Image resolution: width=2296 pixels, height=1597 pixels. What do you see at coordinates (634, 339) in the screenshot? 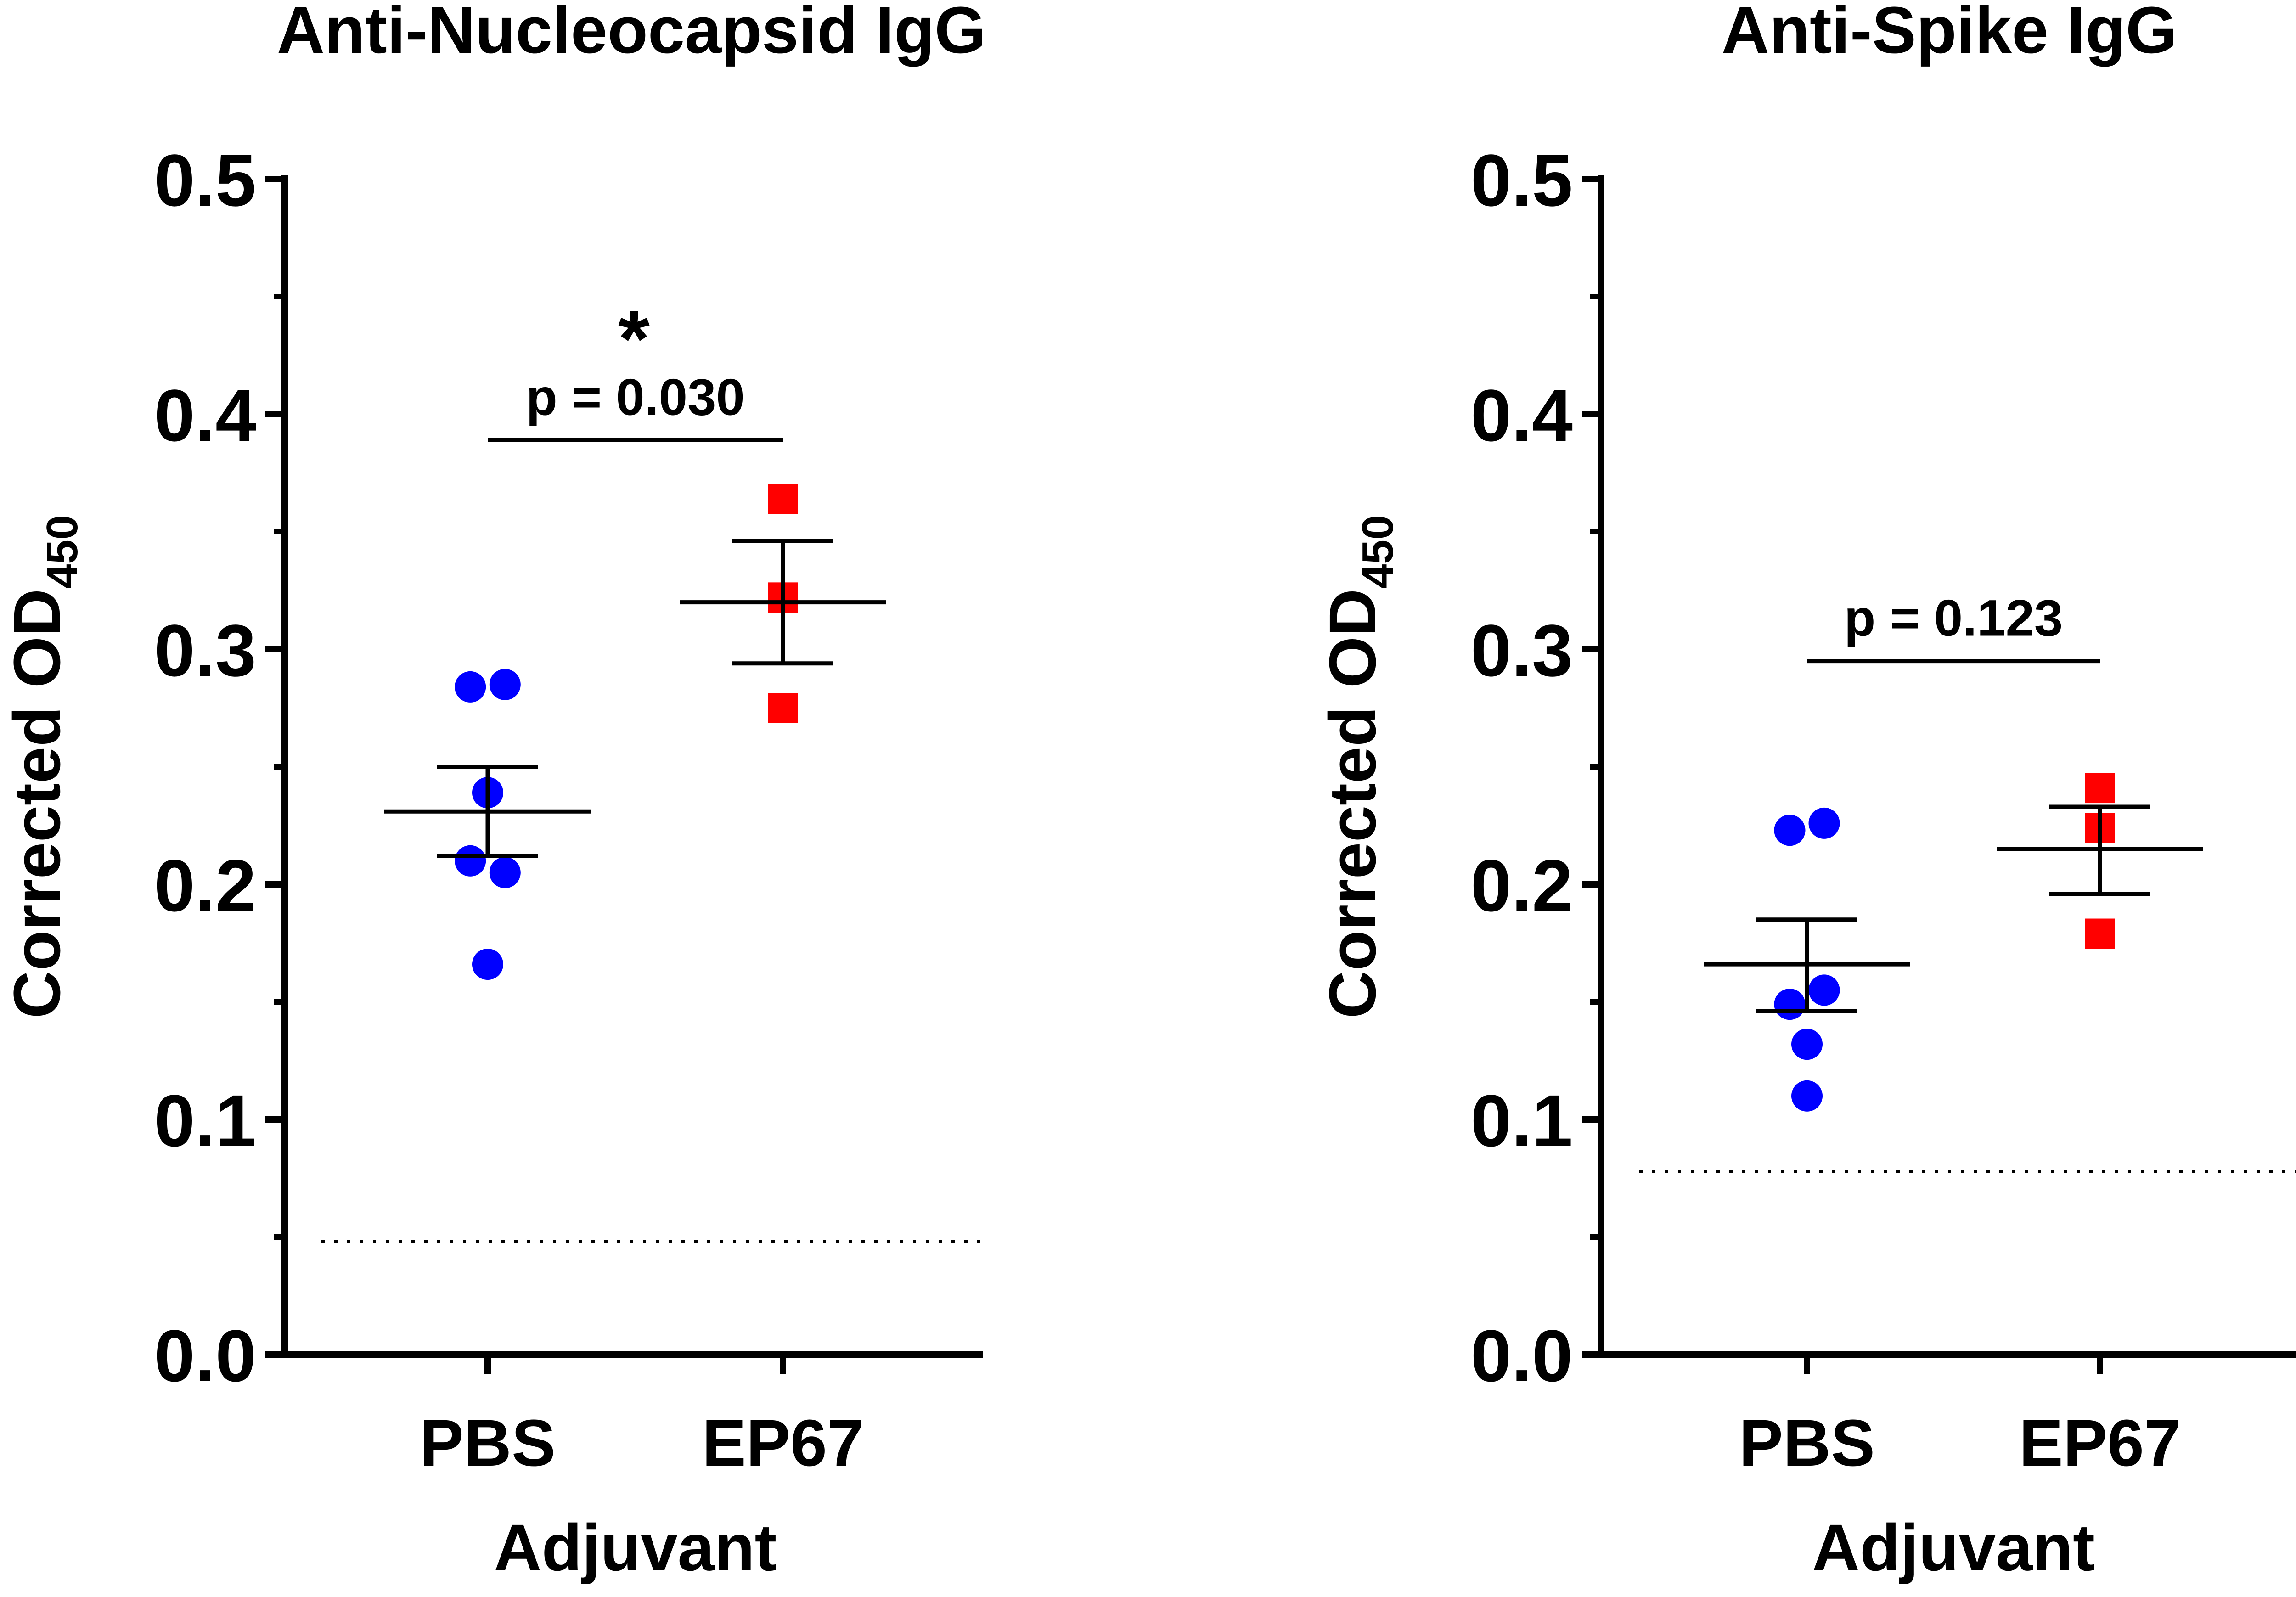
I see `significance-marker: *` at bounding box center [634, 339].